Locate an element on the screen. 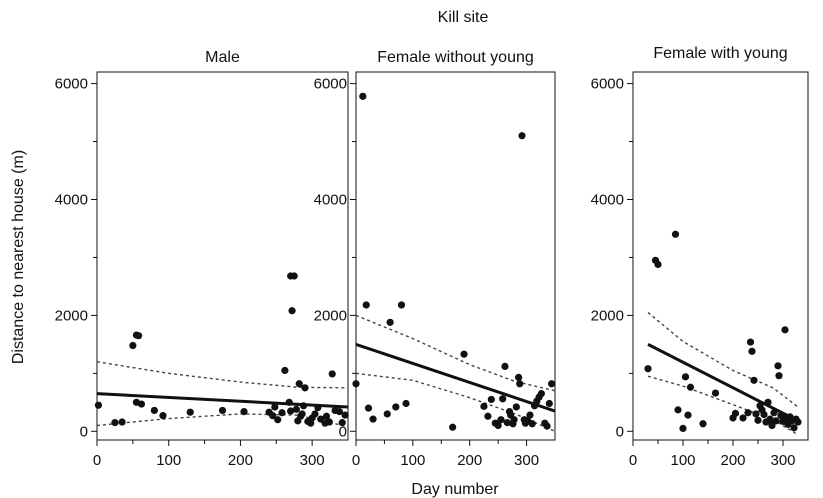 The image size is (823, 498). ci-lower-line is located at coordinates (455, 402).